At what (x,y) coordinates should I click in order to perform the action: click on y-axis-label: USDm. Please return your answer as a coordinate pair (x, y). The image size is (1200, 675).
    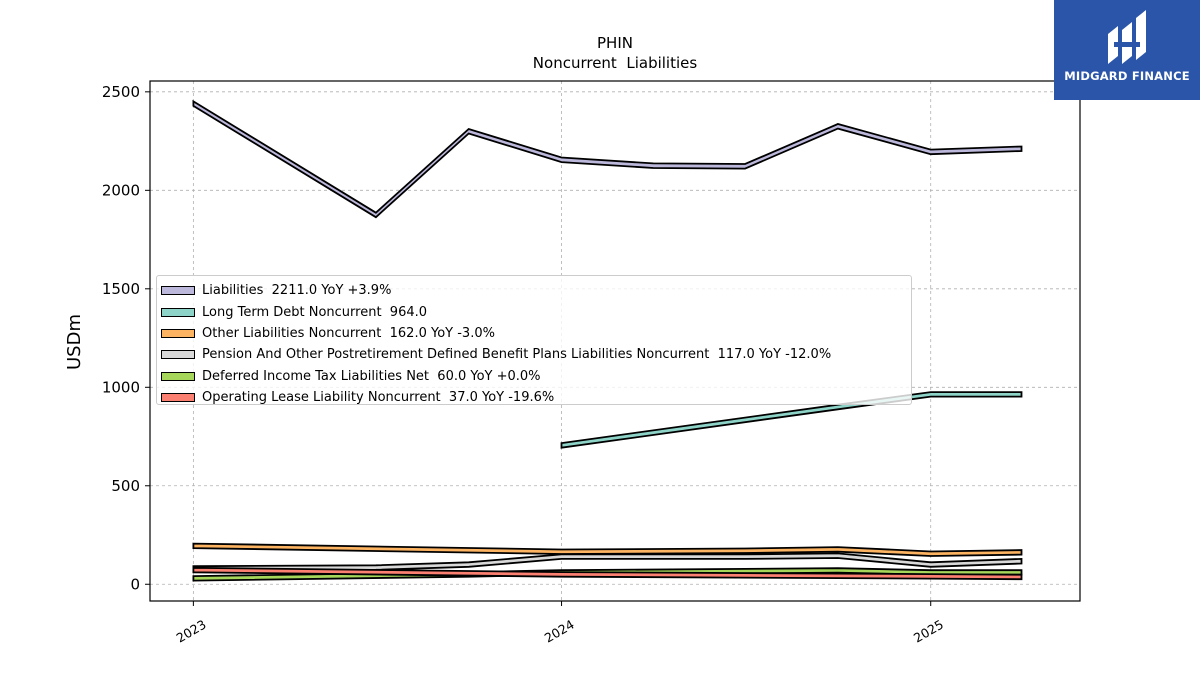
    Looking at the image, I should click on (74, 342).